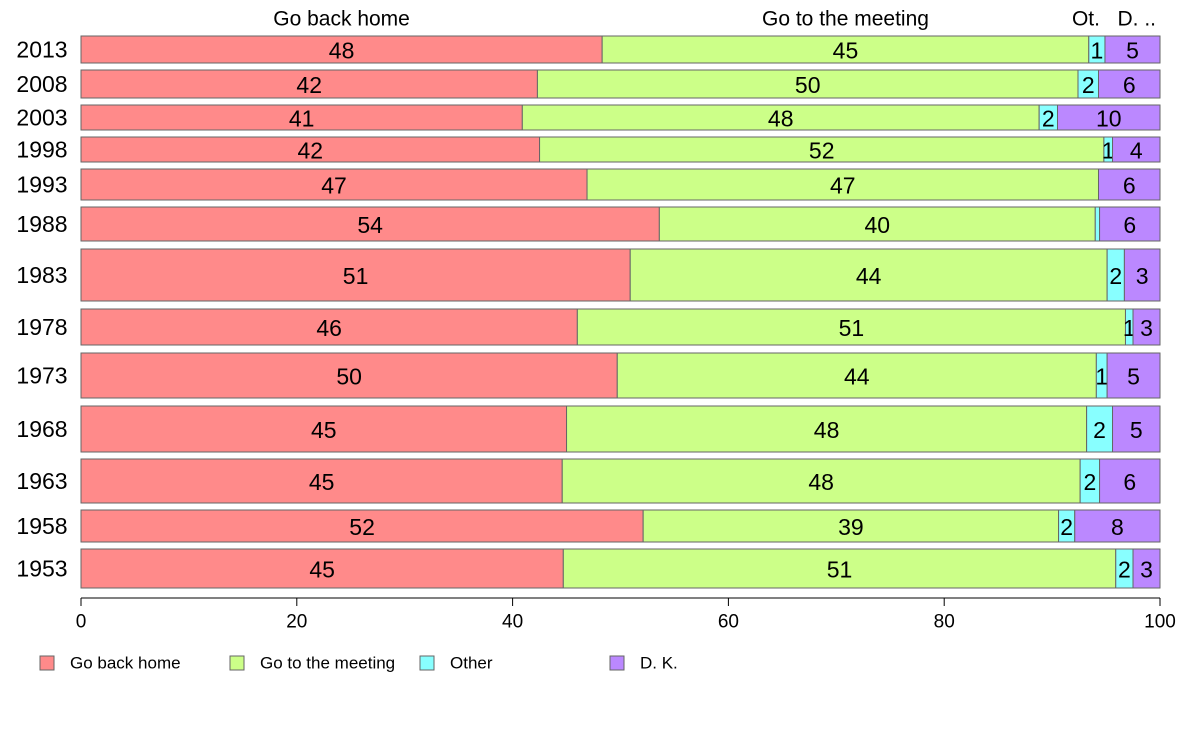  Describe the element at coordinates (728, 622) in the screenshot. I see `x-tick-label: 60` at that location.